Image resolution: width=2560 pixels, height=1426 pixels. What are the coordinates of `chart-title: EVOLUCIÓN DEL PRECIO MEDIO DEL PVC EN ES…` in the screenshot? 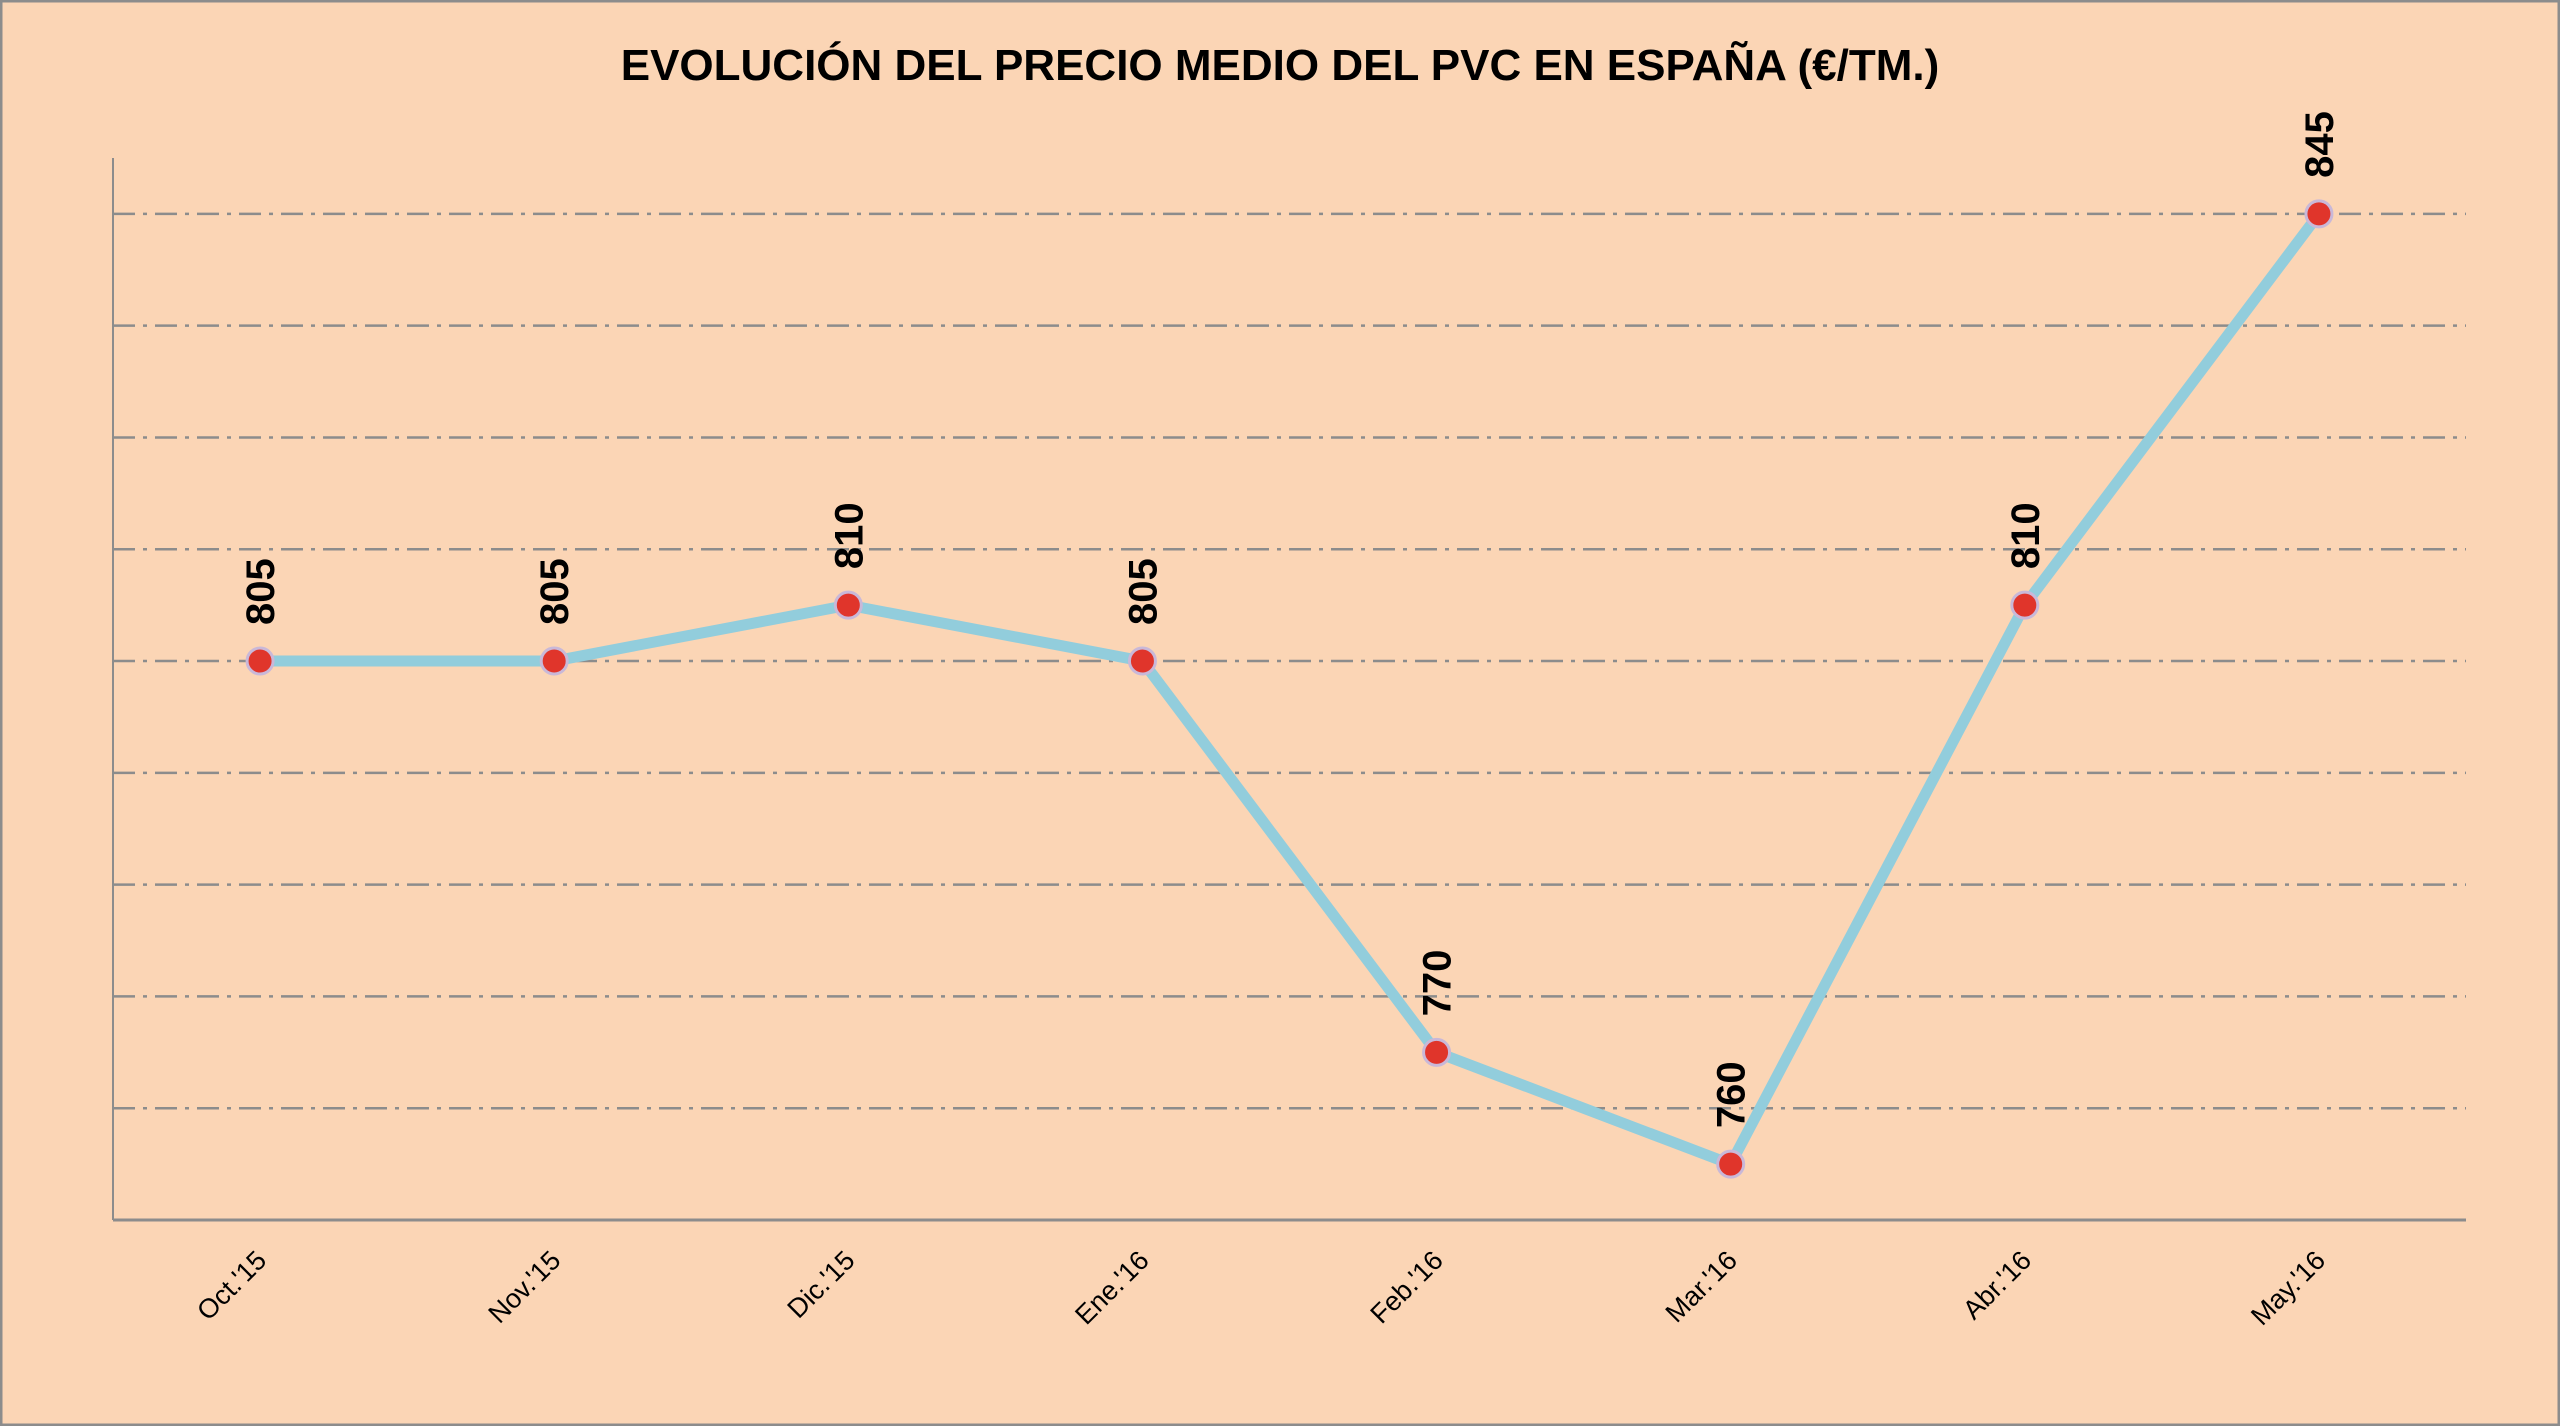 It's located at (1280, 65).